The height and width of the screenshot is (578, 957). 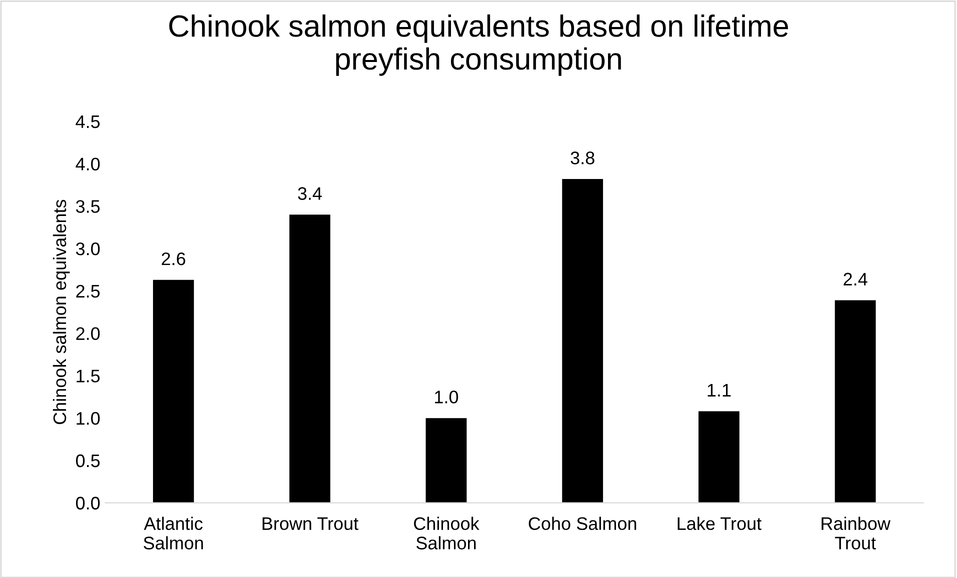 What do you see at coordinates (88, 418) in the screenshot?
I see `y-tick-label: 1.0` at bounding box center [88, 418].